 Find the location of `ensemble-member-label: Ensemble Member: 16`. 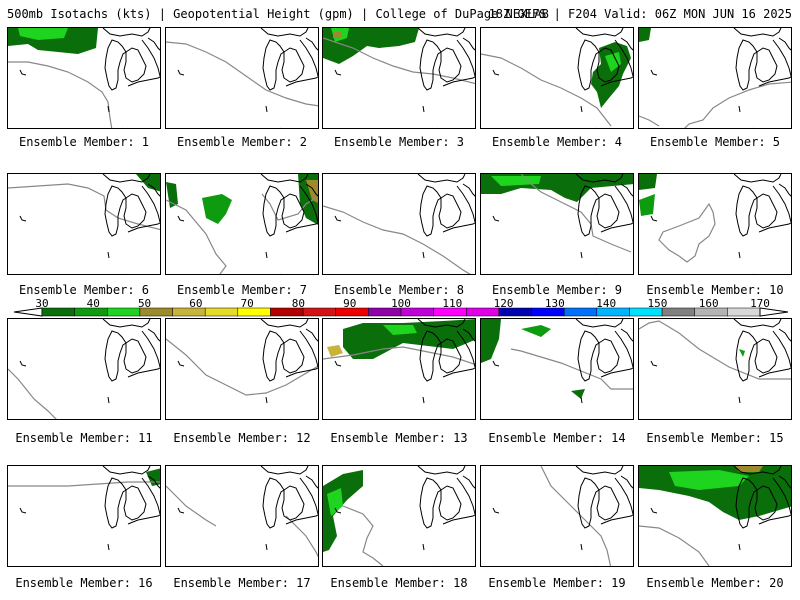

ensemble-member-label: Ensemble Member: 16 is located at coordinates (84, 583).